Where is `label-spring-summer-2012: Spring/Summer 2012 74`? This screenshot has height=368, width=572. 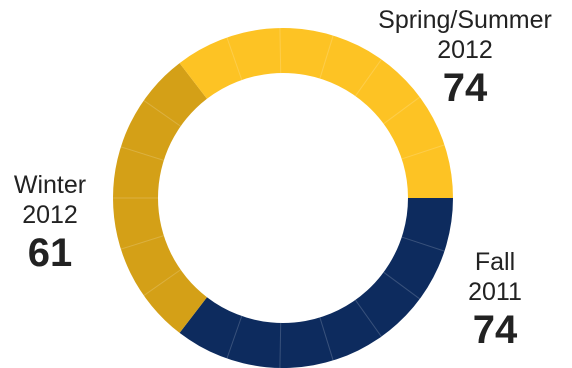
label-spring-summer-2012: Spring/Summer 2012 74 is located at coordinates (465, 58).